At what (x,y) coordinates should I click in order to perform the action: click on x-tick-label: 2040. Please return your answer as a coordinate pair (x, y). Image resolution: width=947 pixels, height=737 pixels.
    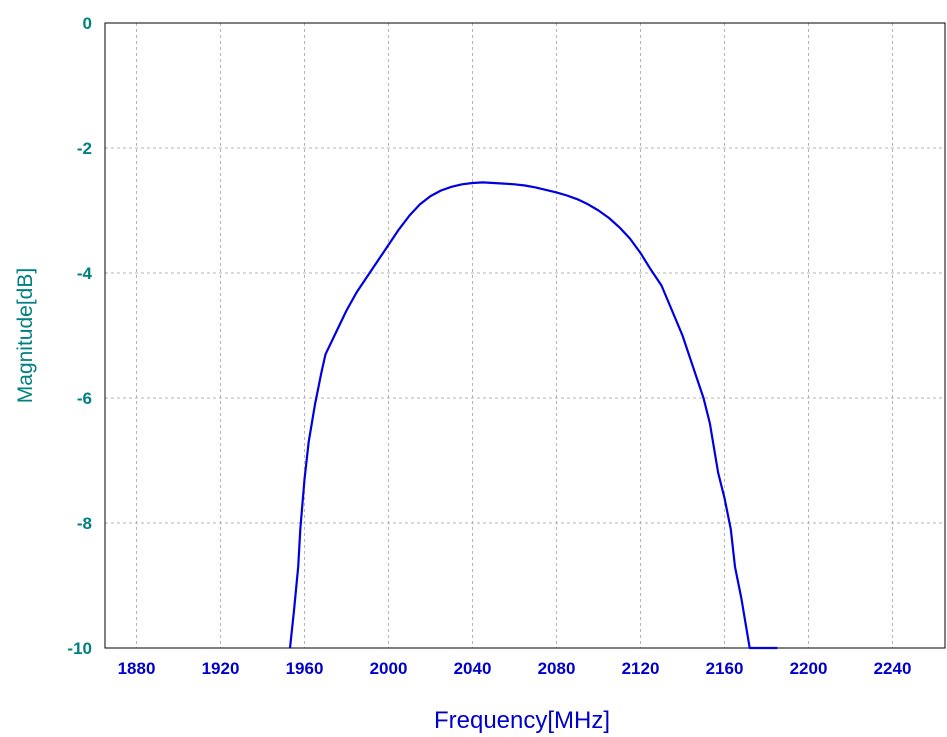
    Looking at the image, I should click on (473, 668).